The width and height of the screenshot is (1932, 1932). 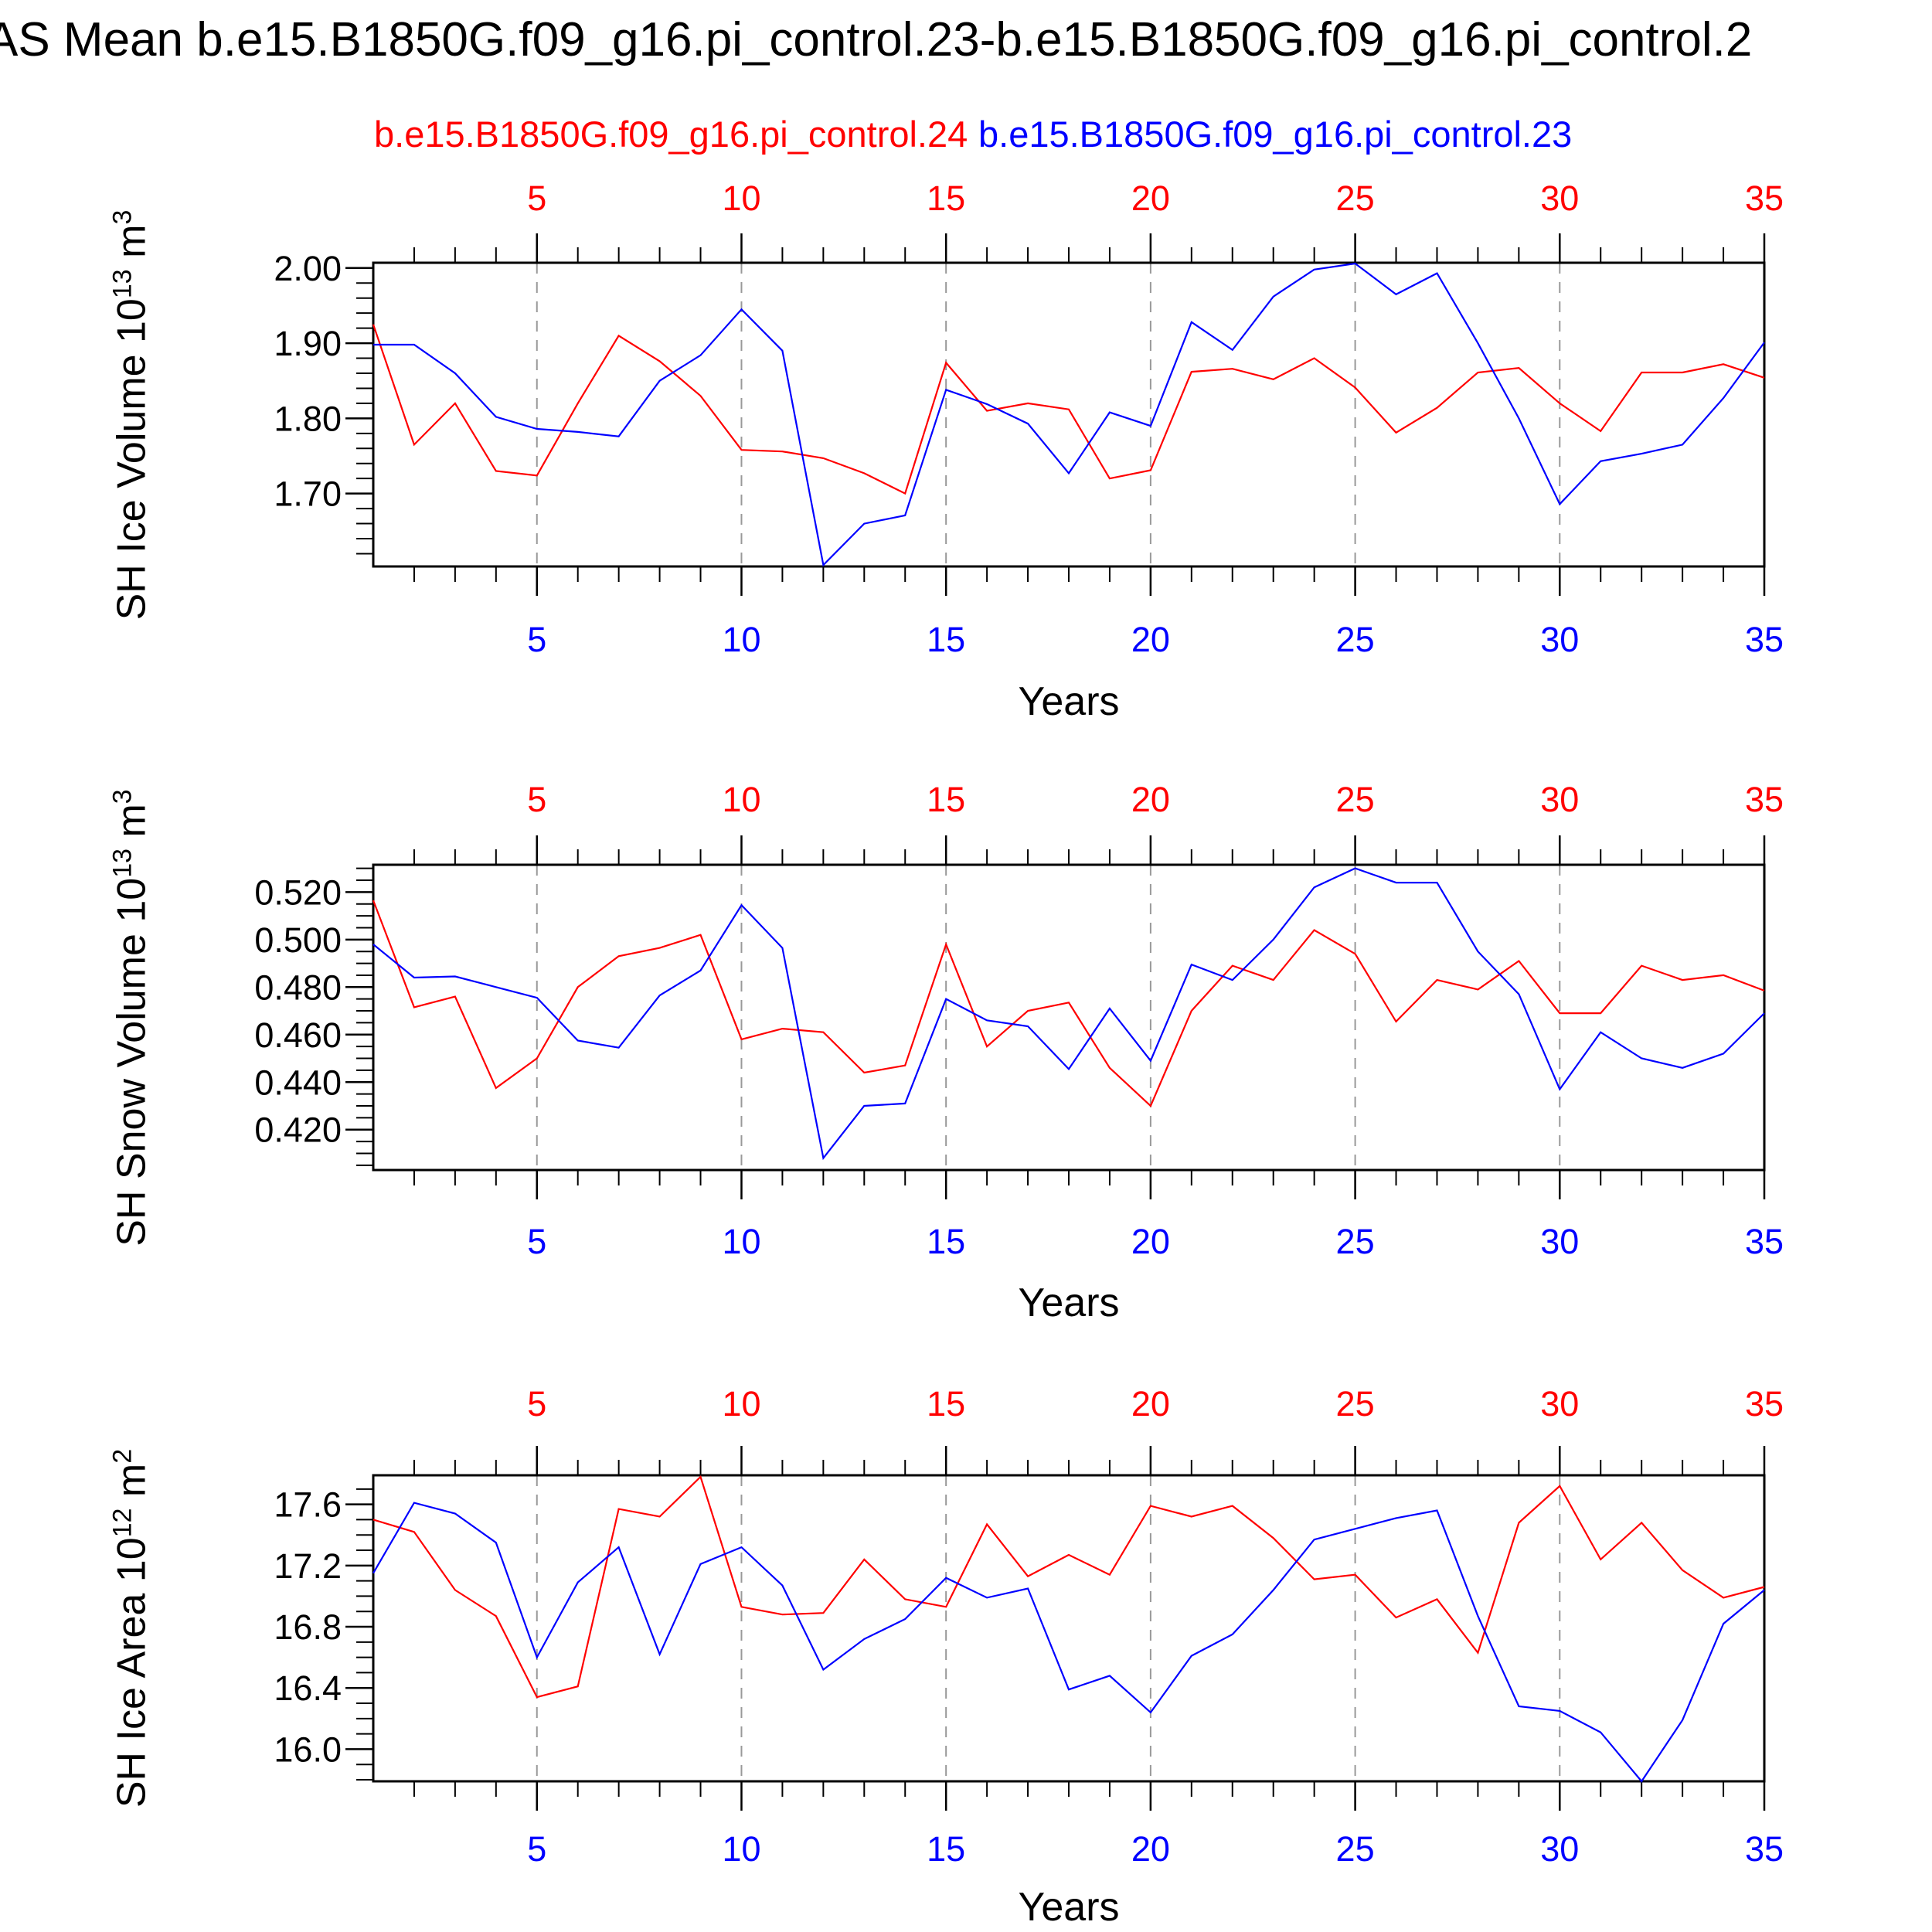 I want to click on legend-entry-control-23: b.e15.B1850G.f09_g16.pi_control.23, so click(x=1276, y=135).